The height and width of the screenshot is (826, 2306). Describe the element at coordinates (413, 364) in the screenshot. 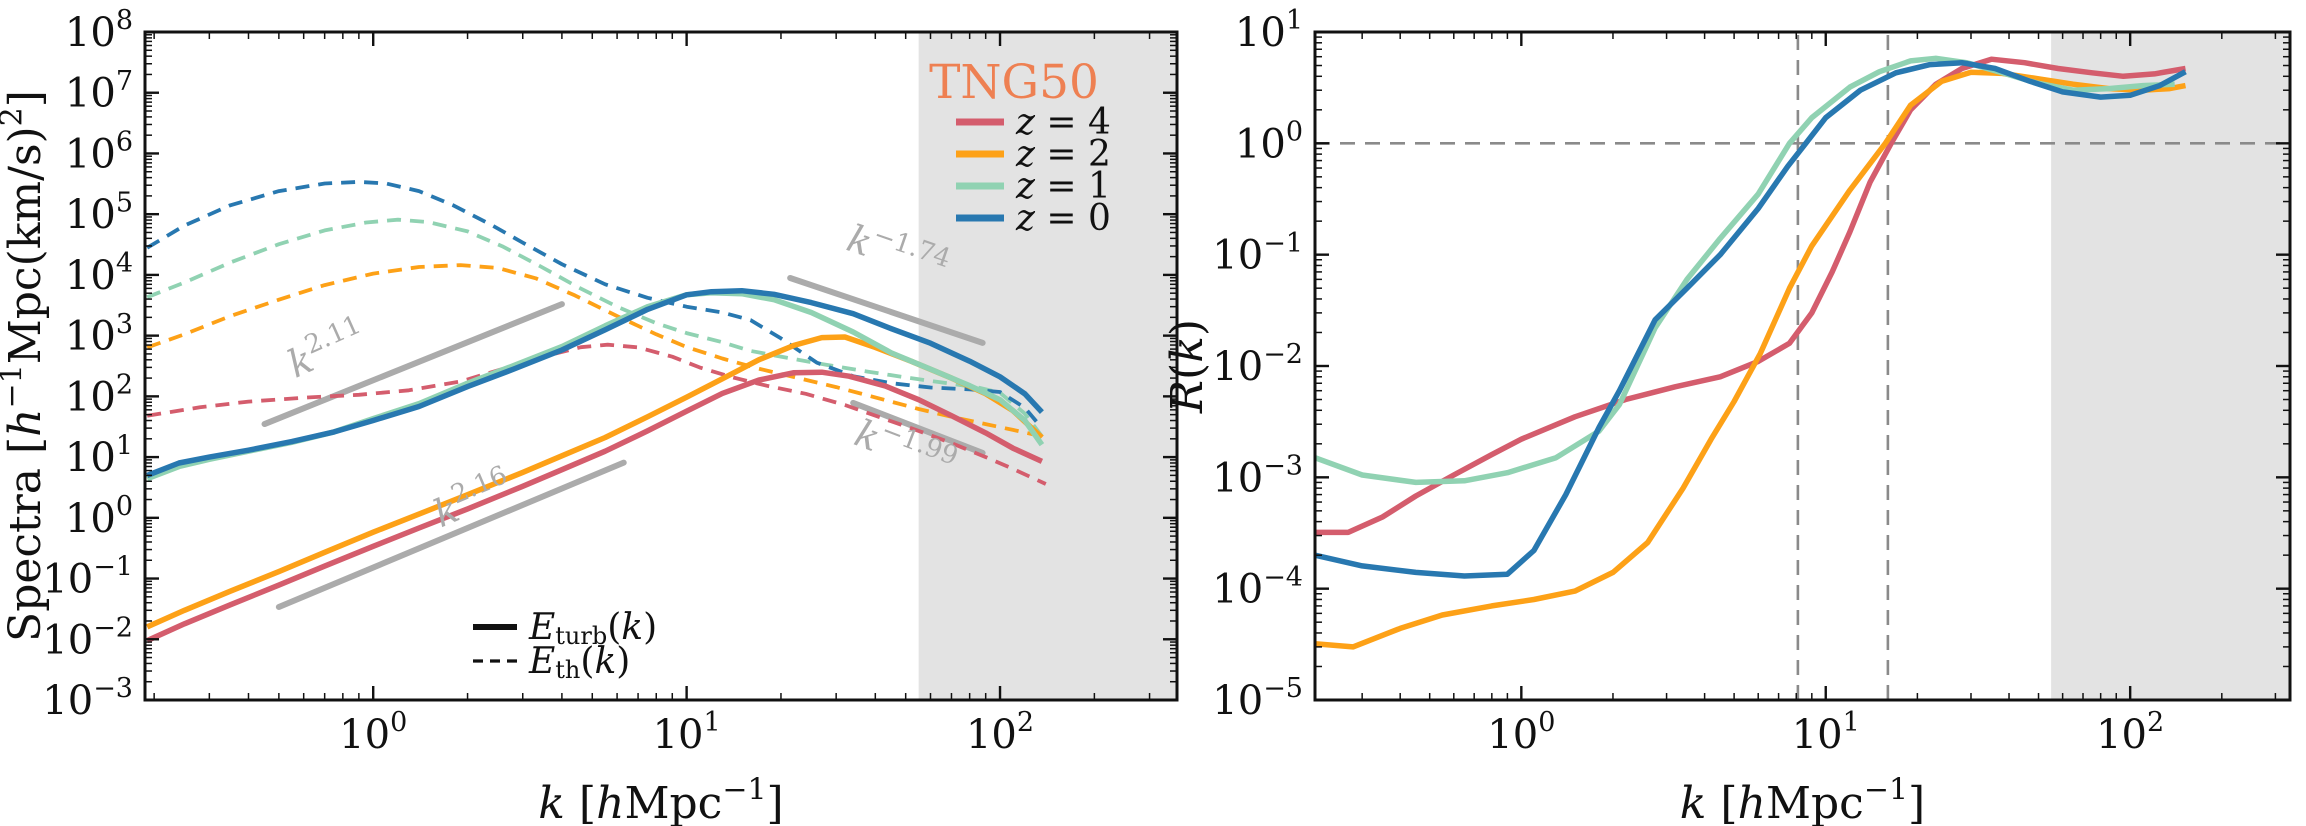

I see `guide-line-k2.11` at that location.